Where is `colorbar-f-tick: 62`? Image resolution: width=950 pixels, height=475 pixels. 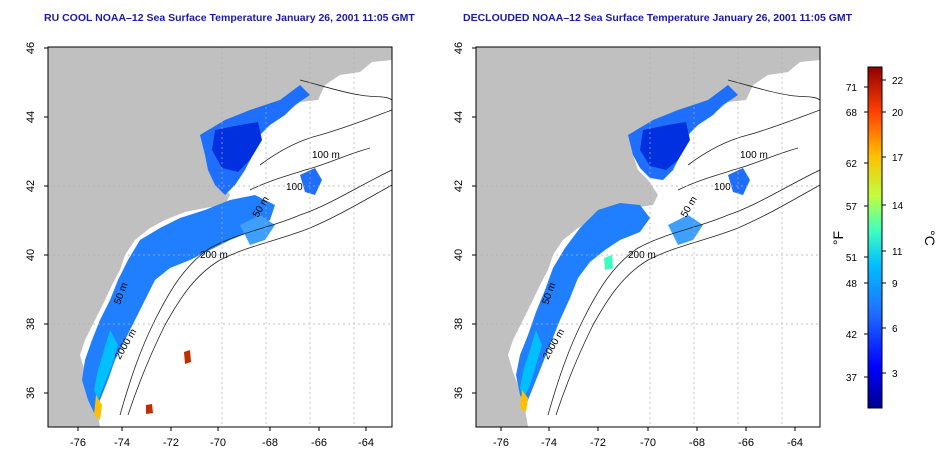 colorbar-f-tick: 62 is located at coordinates (852, 164).